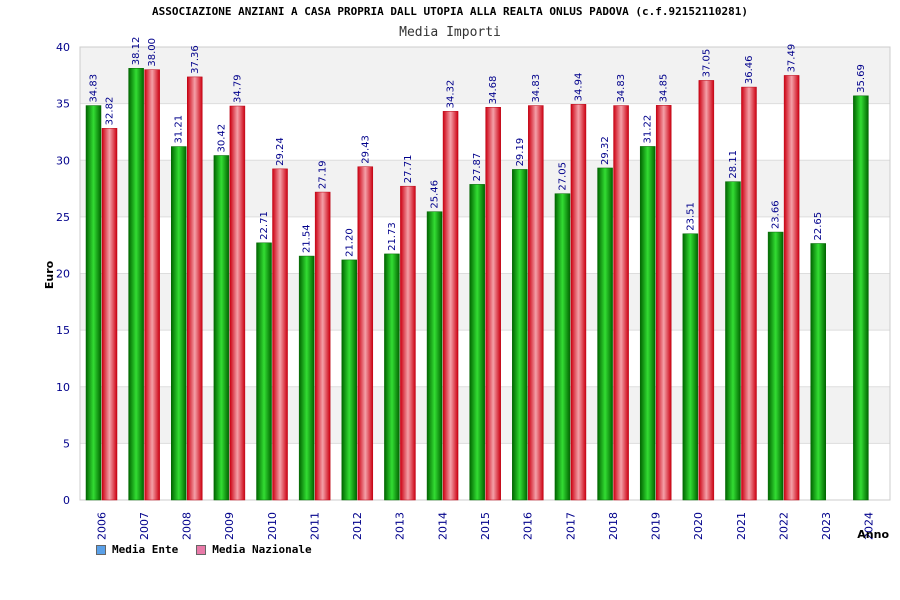 This screenshot has width=900, height=600. I want to click on bar-value-label: 38.00, so click(152, 52).